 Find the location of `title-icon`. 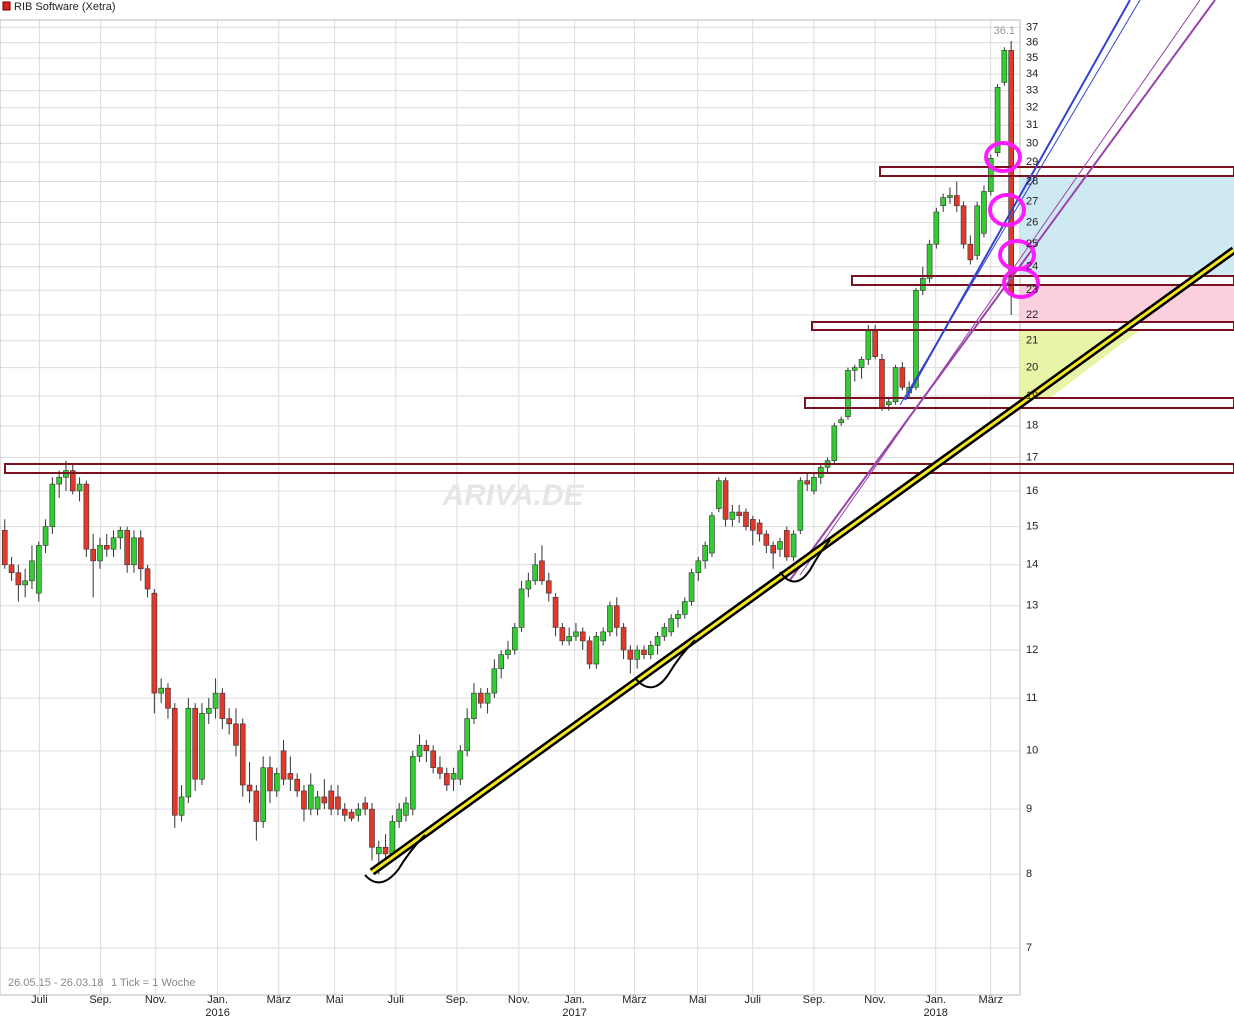

title-icon is located at coordinates (6, 6).